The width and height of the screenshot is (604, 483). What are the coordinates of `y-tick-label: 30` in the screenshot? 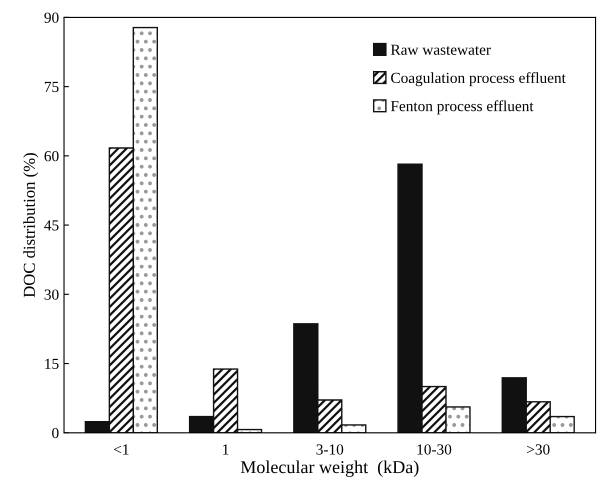 It's located at (51, 294).